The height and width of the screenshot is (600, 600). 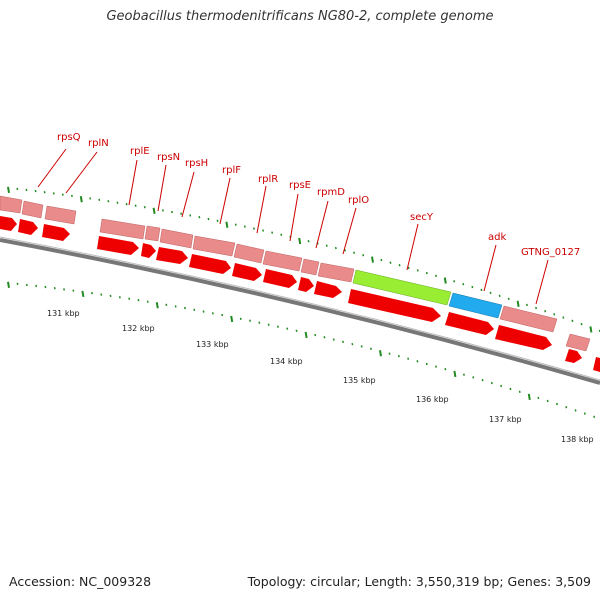 What do you see at coordinates (286, 361) in the screenshot?
I see `kbp-label: 134 kbp` at bounding box center [286, 361].